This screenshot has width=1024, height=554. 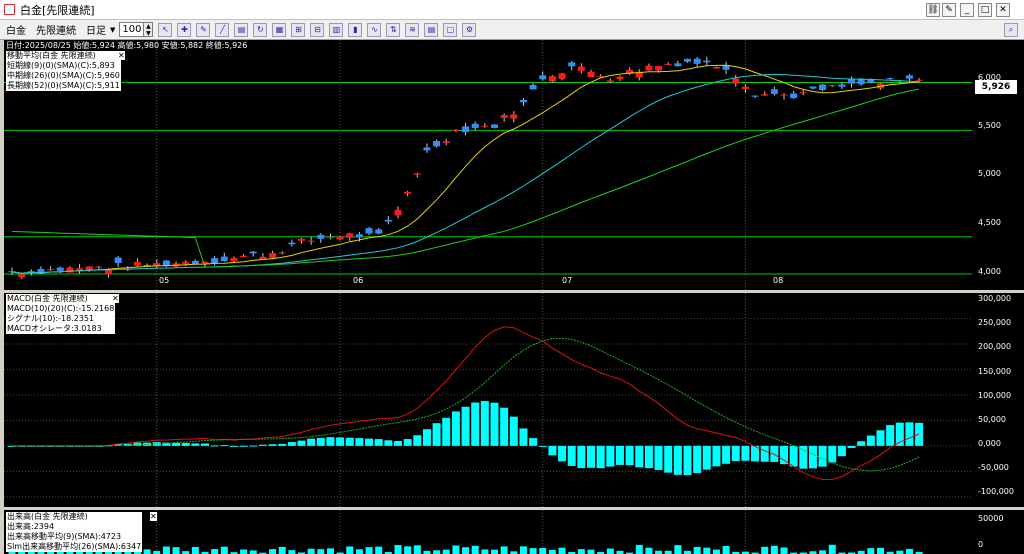 I want to click on macd-tick: 0,000, so click(x=989, y=443).